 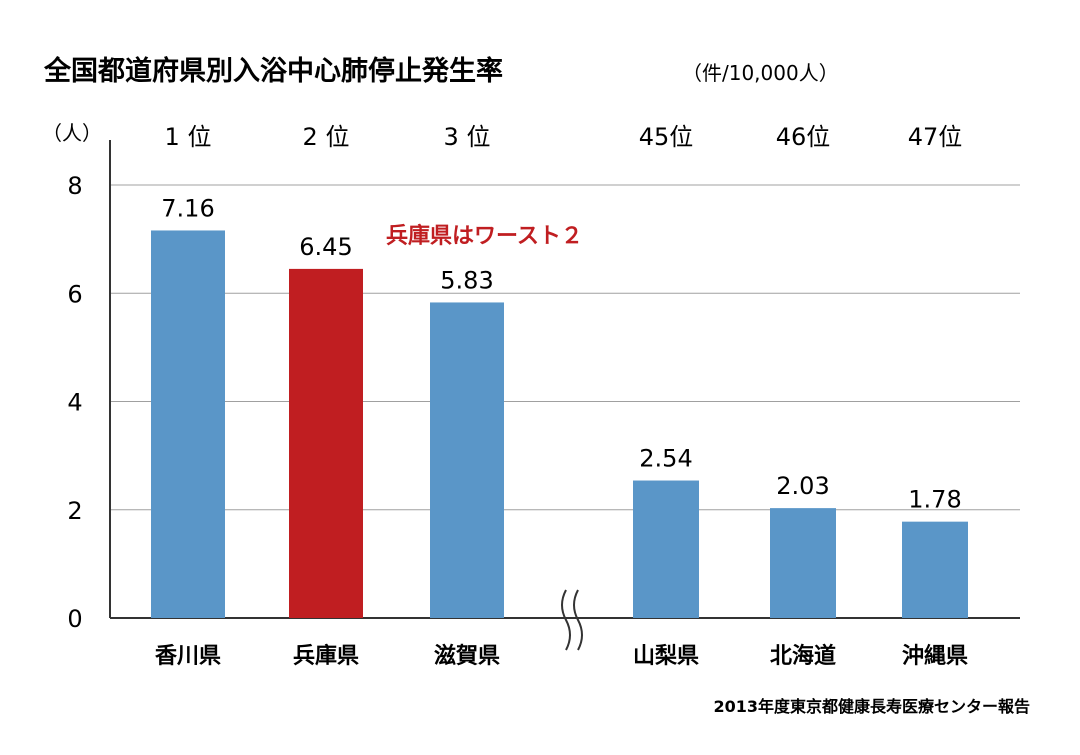 I want to click on value-label: 6.45, so click(x=325, y=247).